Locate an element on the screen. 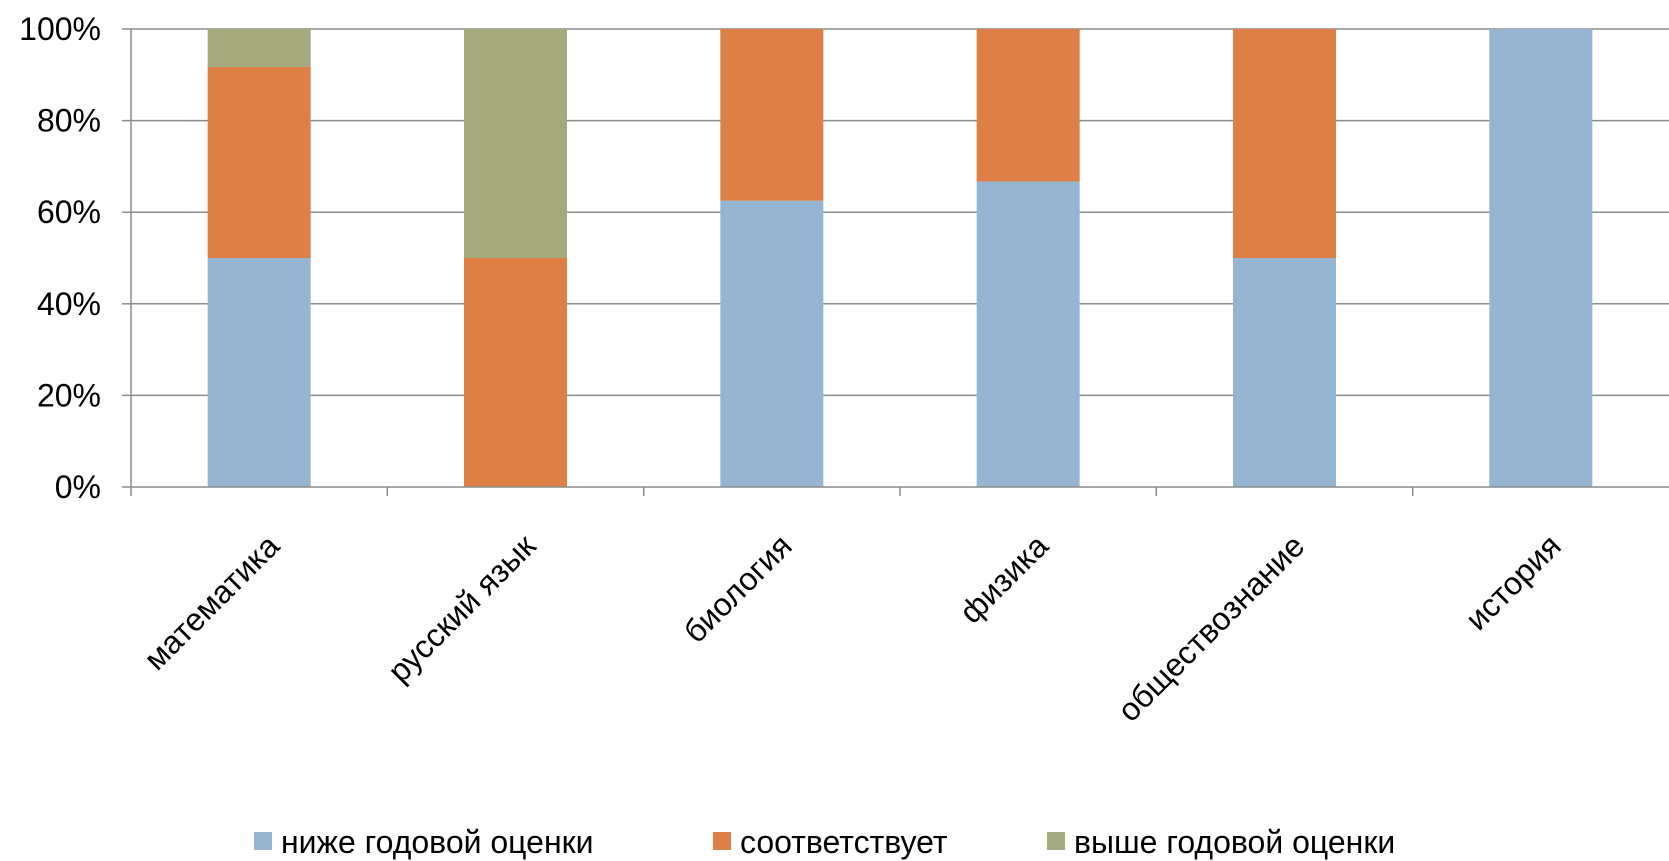  category-label: математика is located at coordinates (212, 602).